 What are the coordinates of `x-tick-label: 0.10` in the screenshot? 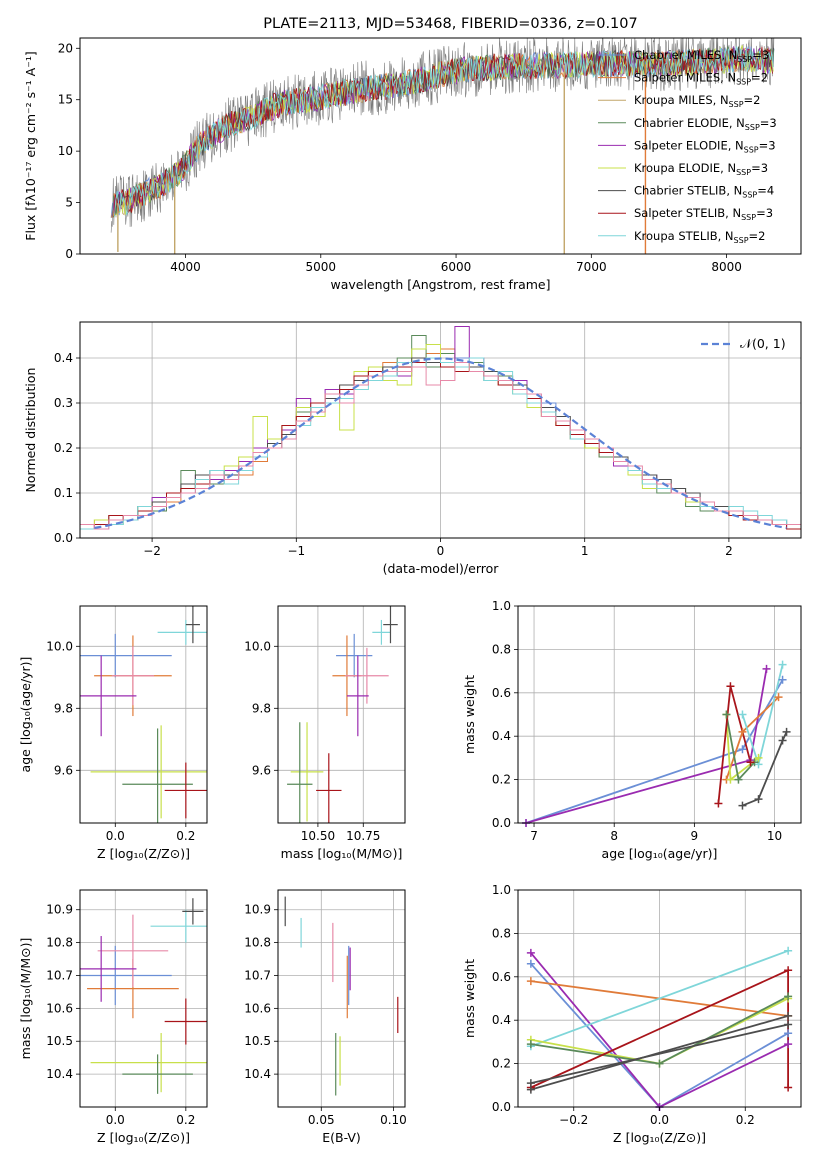 It's located at (393, 1120).